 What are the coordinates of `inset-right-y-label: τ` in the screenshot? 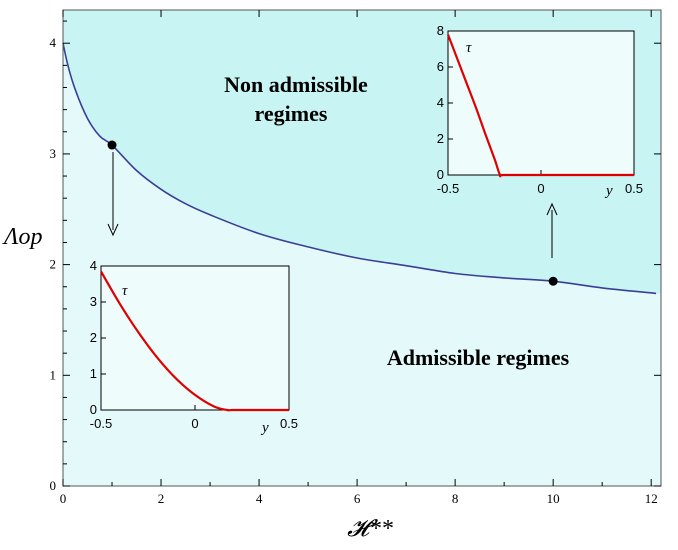 It's located at (469, 48).